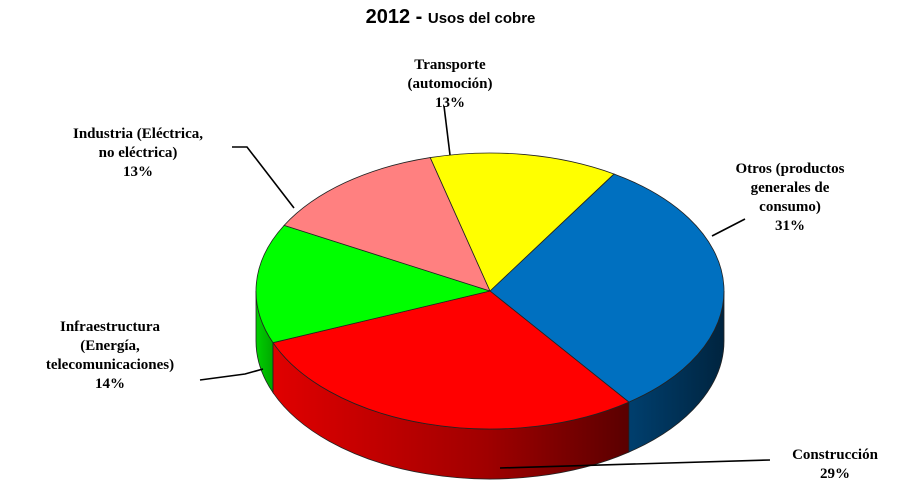  I want to click on label-percent: 29%, so click(835, 474).